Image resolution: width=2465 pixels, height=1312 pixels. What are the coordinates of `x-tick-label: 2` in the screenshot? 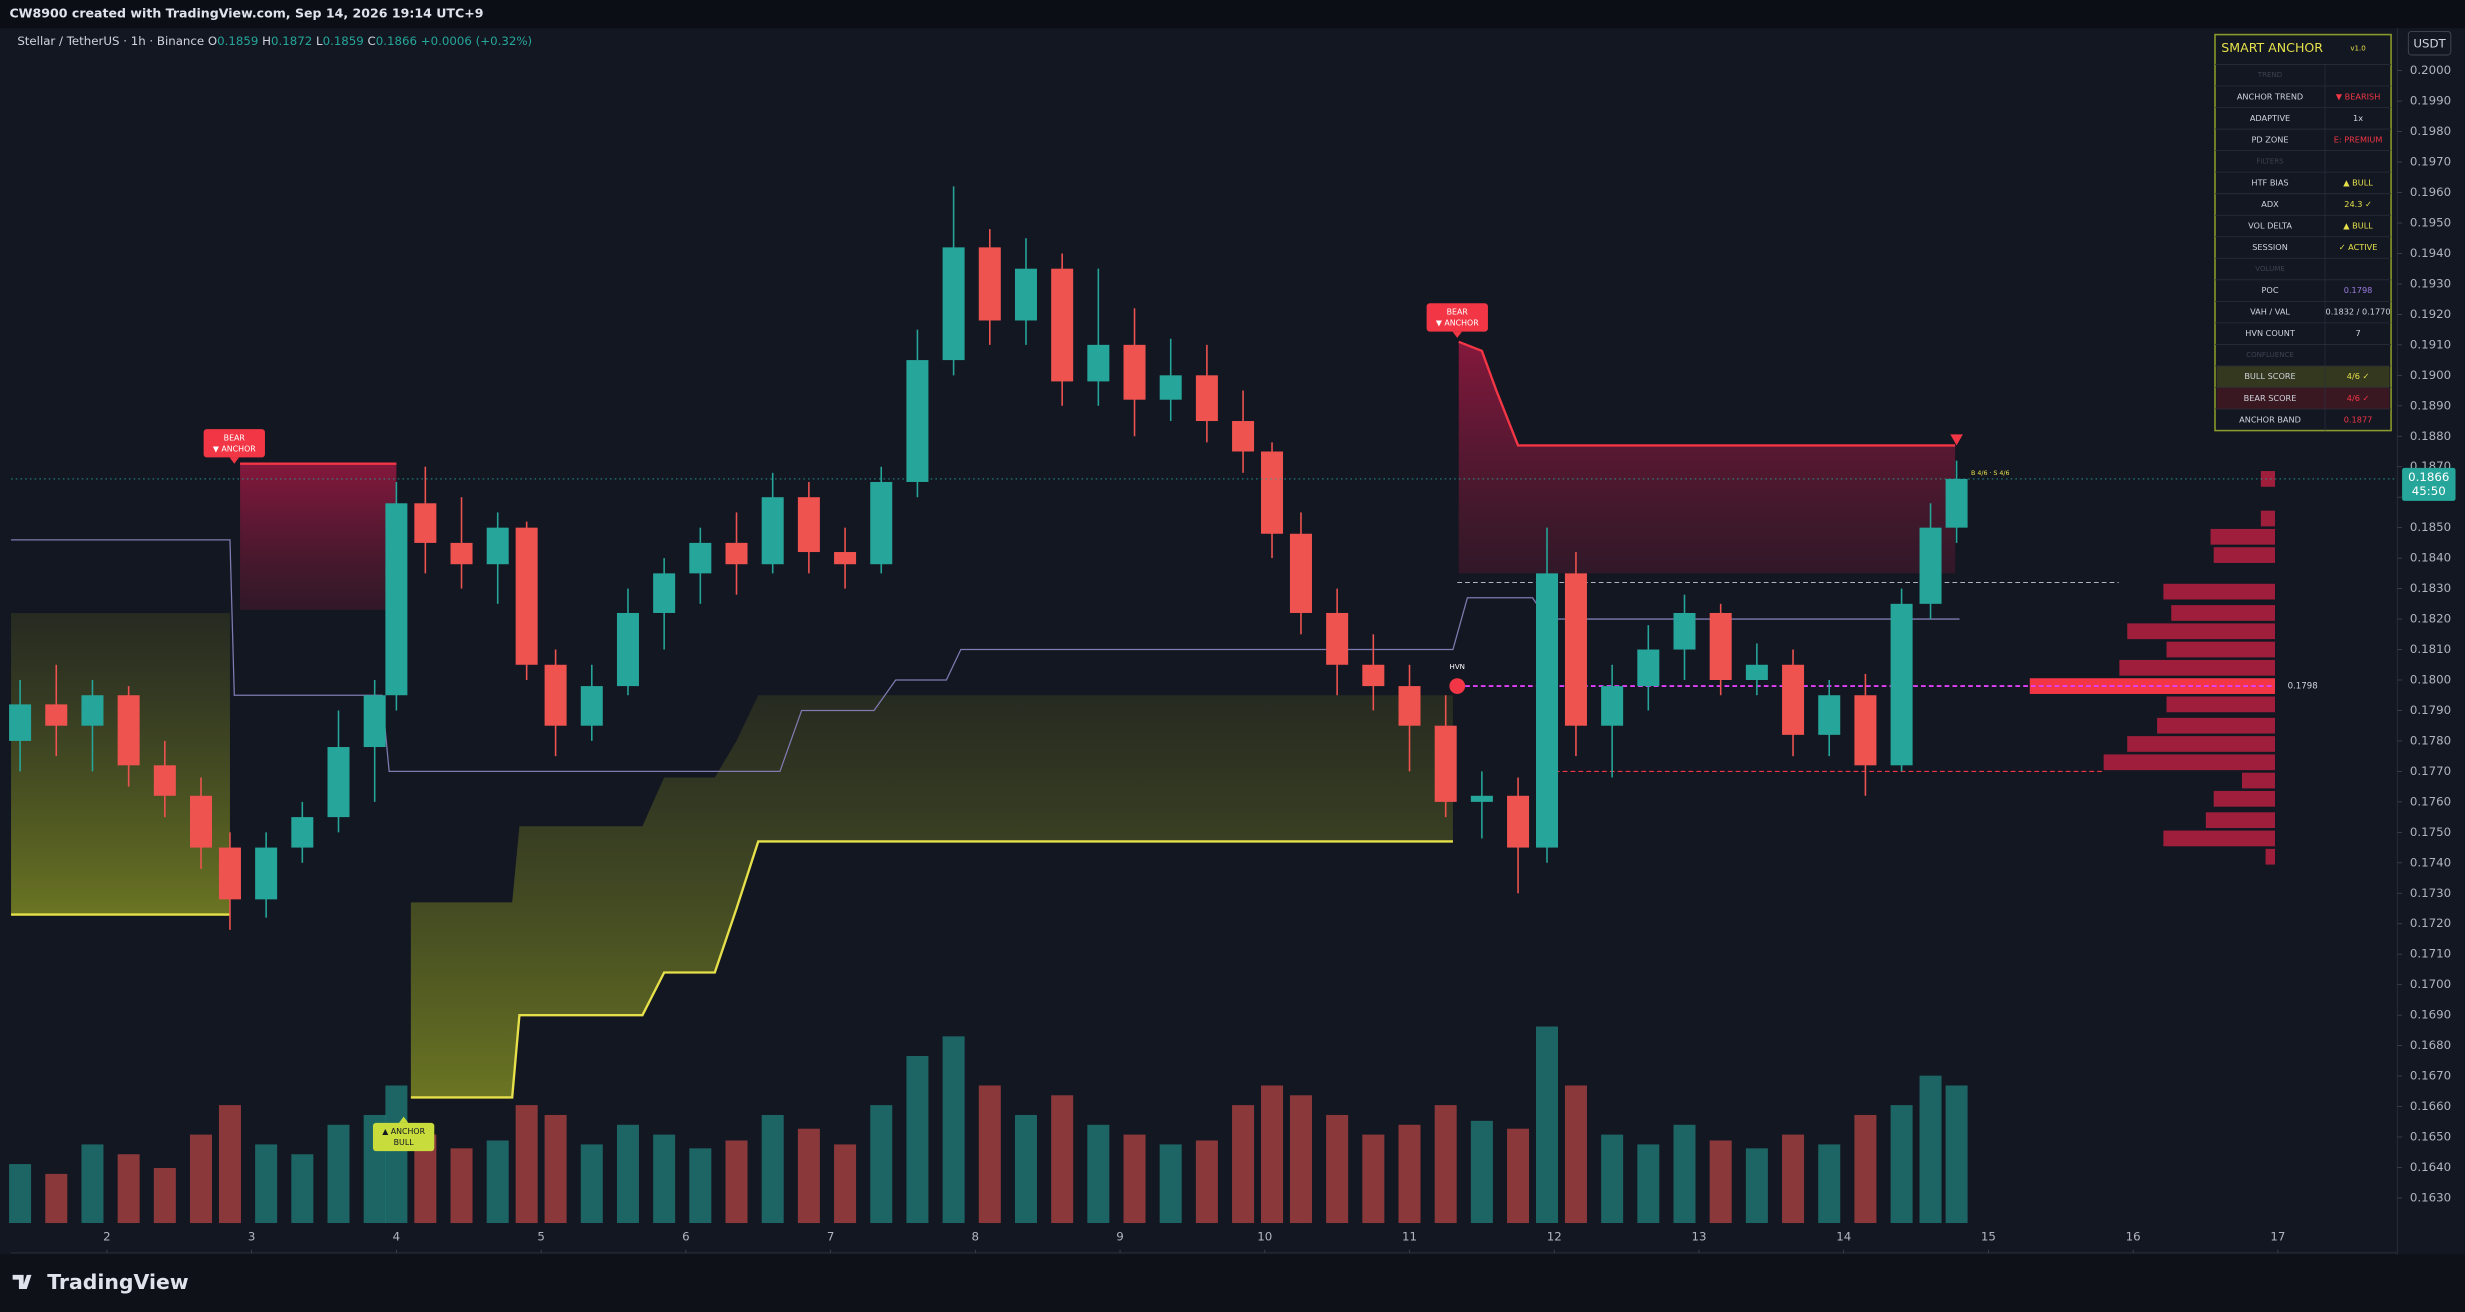 It's located at (106, 1237).